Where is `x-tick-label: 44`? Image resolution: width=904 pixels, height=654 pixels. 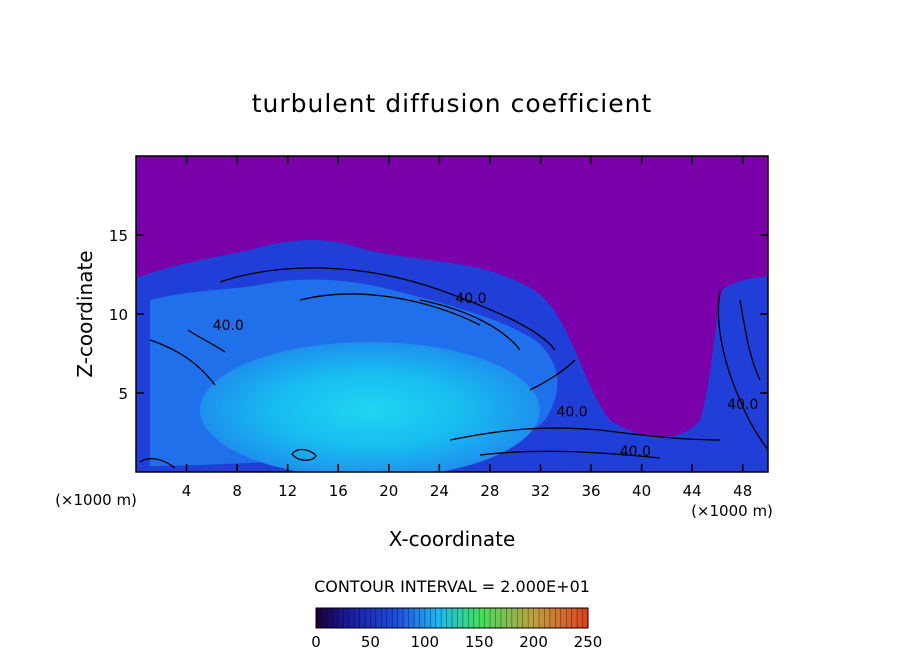 x-tick-label: 44 is located at coordinates (692, 491).